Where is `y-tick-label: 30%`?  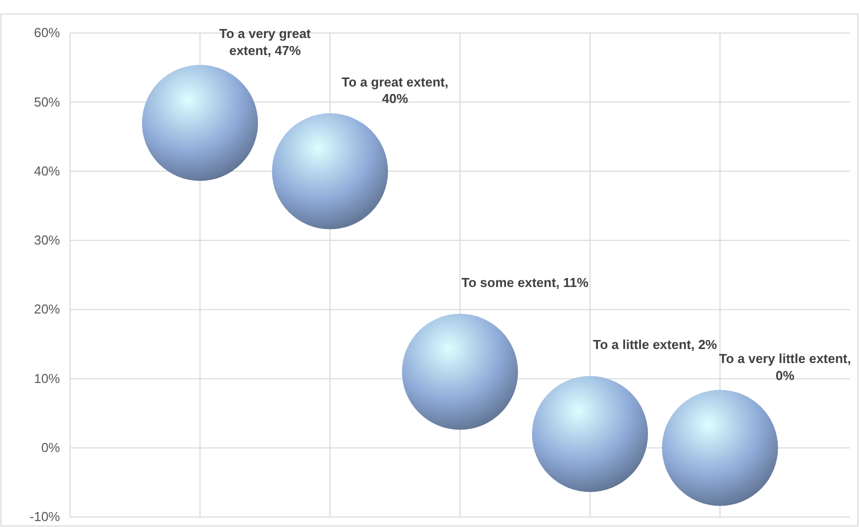
y-tick-label: 30% is located at coordinates (47, 240).